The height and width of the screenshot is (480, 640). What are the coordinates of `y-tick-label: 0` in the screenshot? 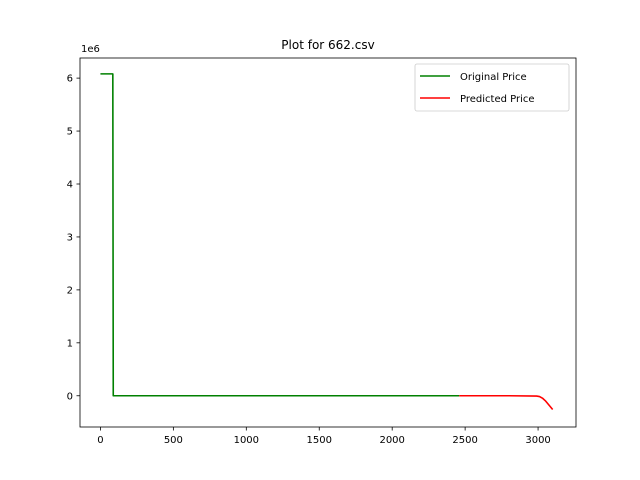 It's located at (70, 396).